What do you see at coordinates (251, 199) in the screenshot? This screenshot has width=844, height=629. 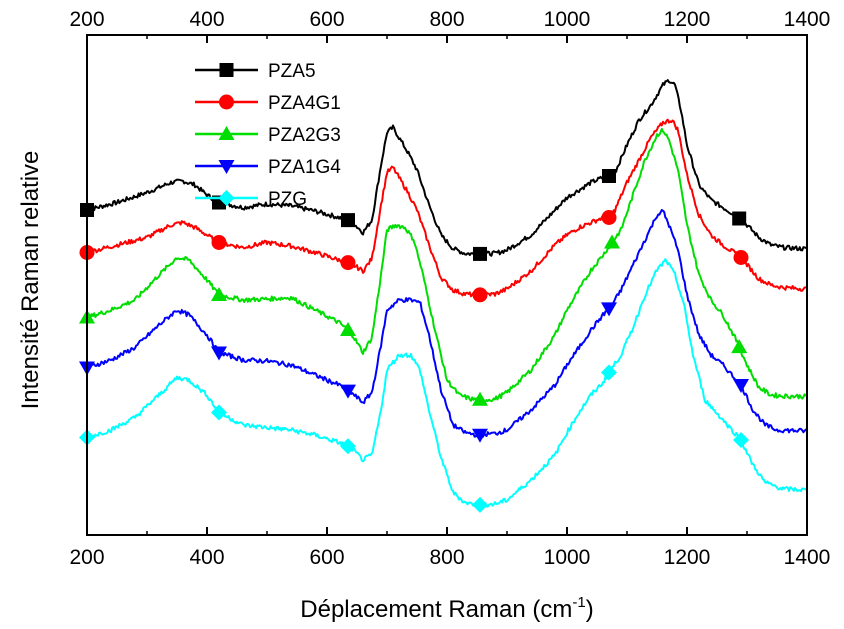 I see `legend-item: PZG` at bounding box center [251, 199].